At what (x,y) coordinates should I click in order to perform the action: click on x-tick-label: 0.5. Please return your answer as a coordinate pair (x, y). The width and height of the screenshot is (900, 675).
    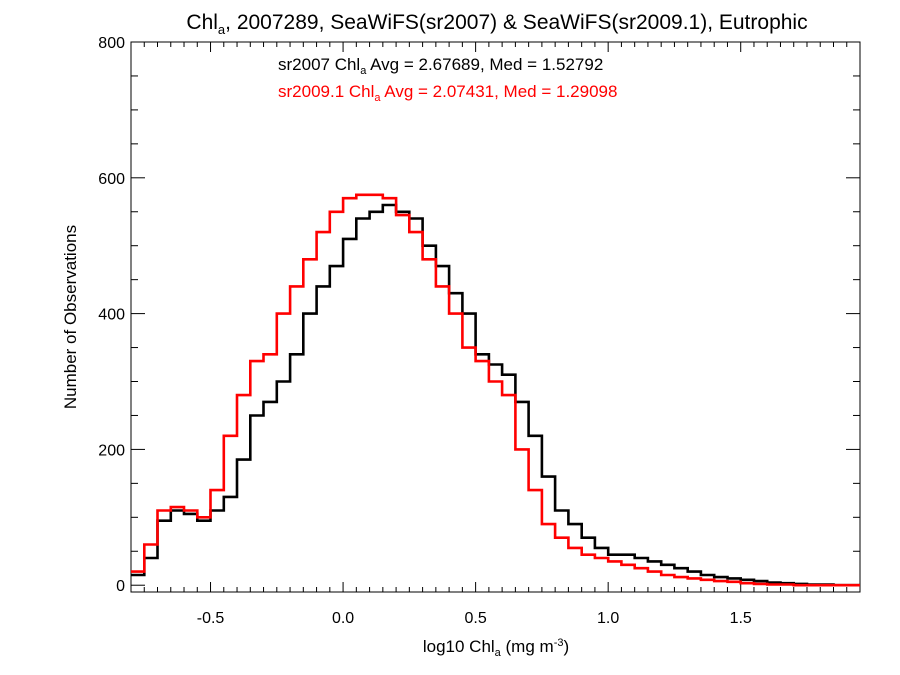
    Looking at the image, I should click on (475, 618).